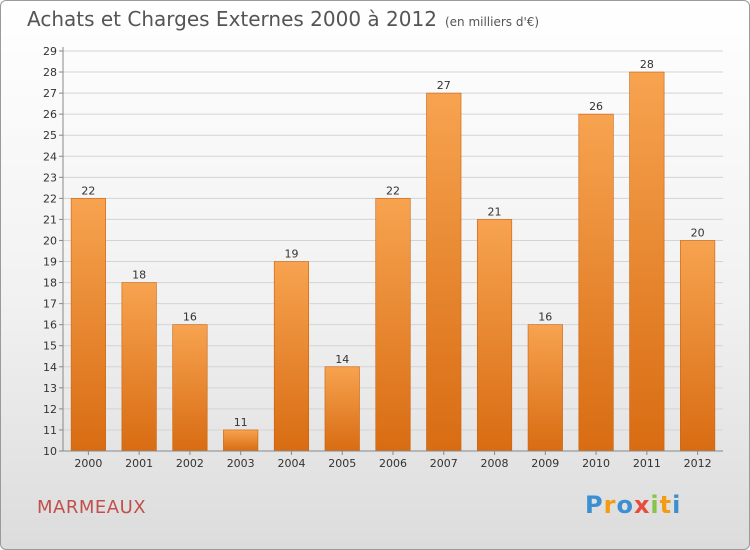  I want to click on bar-2002, so click(190, 388).